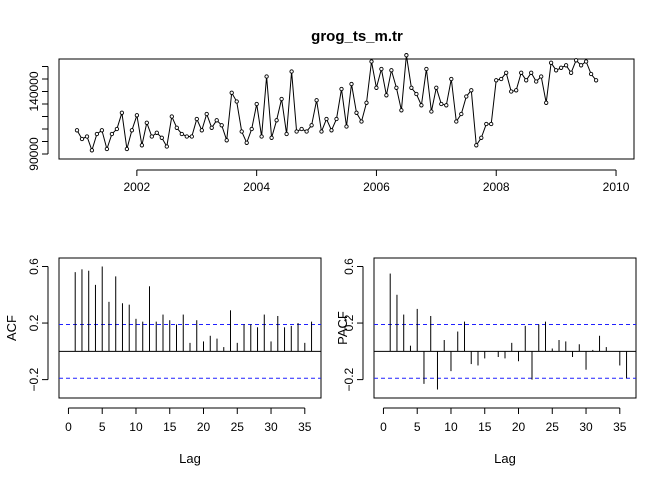  I want to click on ts-y-tick-label: 90000, so click(34, 154).